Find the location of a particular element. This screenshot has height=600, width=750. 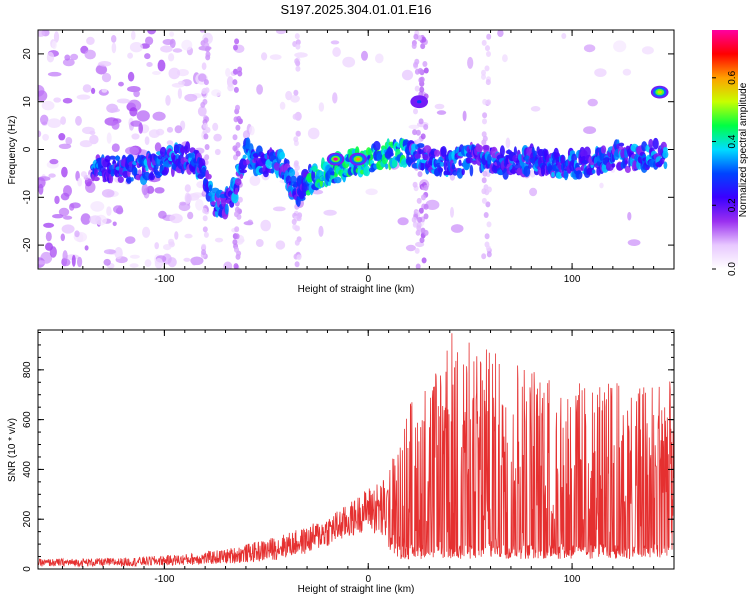

spectrogram-ylabel: Frequency (Hz) is located at coordinates (12, 150).